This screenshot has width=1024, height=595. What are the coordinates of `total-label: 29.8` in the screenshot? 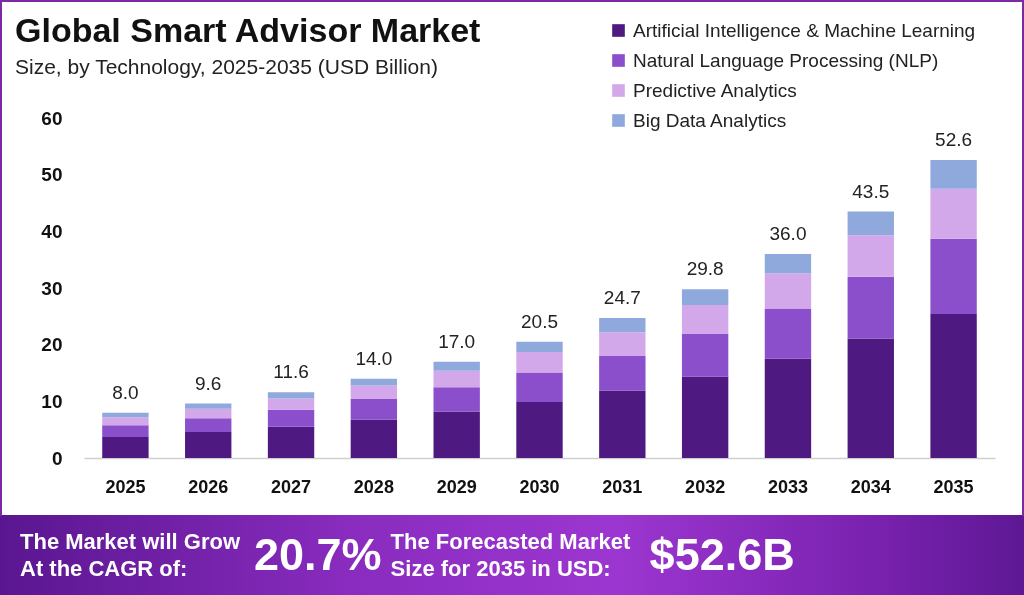 It's located at (705, 269).